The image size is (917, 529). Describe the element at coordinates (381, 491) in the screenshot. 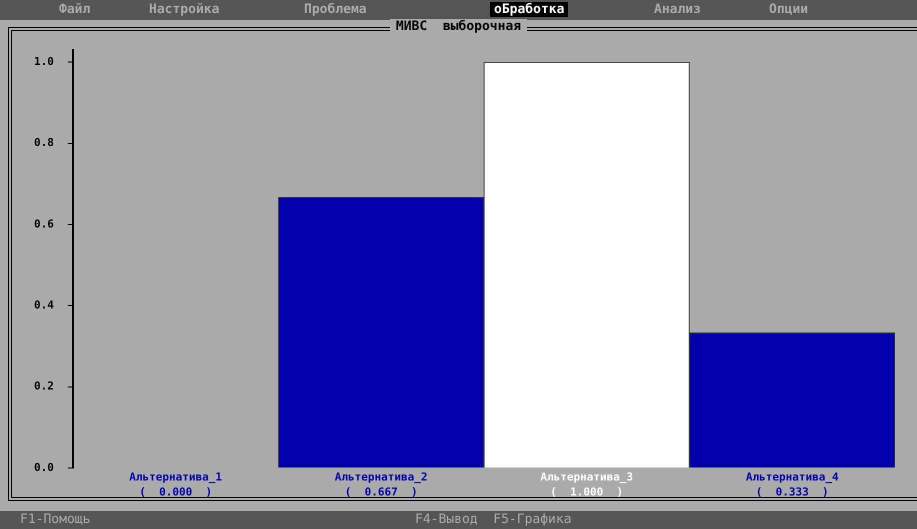

I see `data-label: ( 0.667 )` at that location.